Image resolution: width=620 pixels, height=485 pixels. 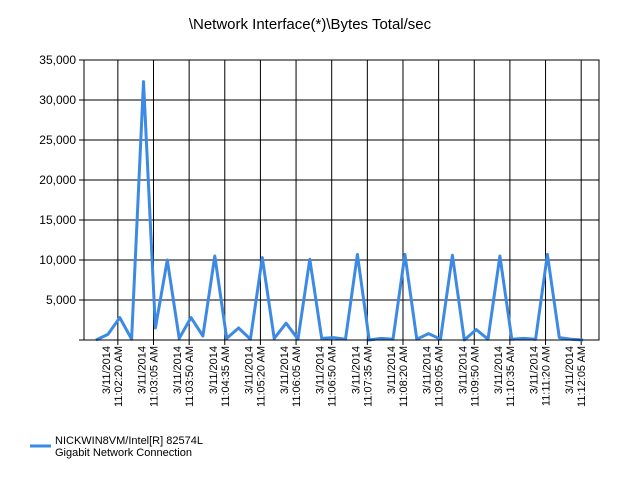 I want to click on y-tick-label: 15,000, so click(x=57, y=220).